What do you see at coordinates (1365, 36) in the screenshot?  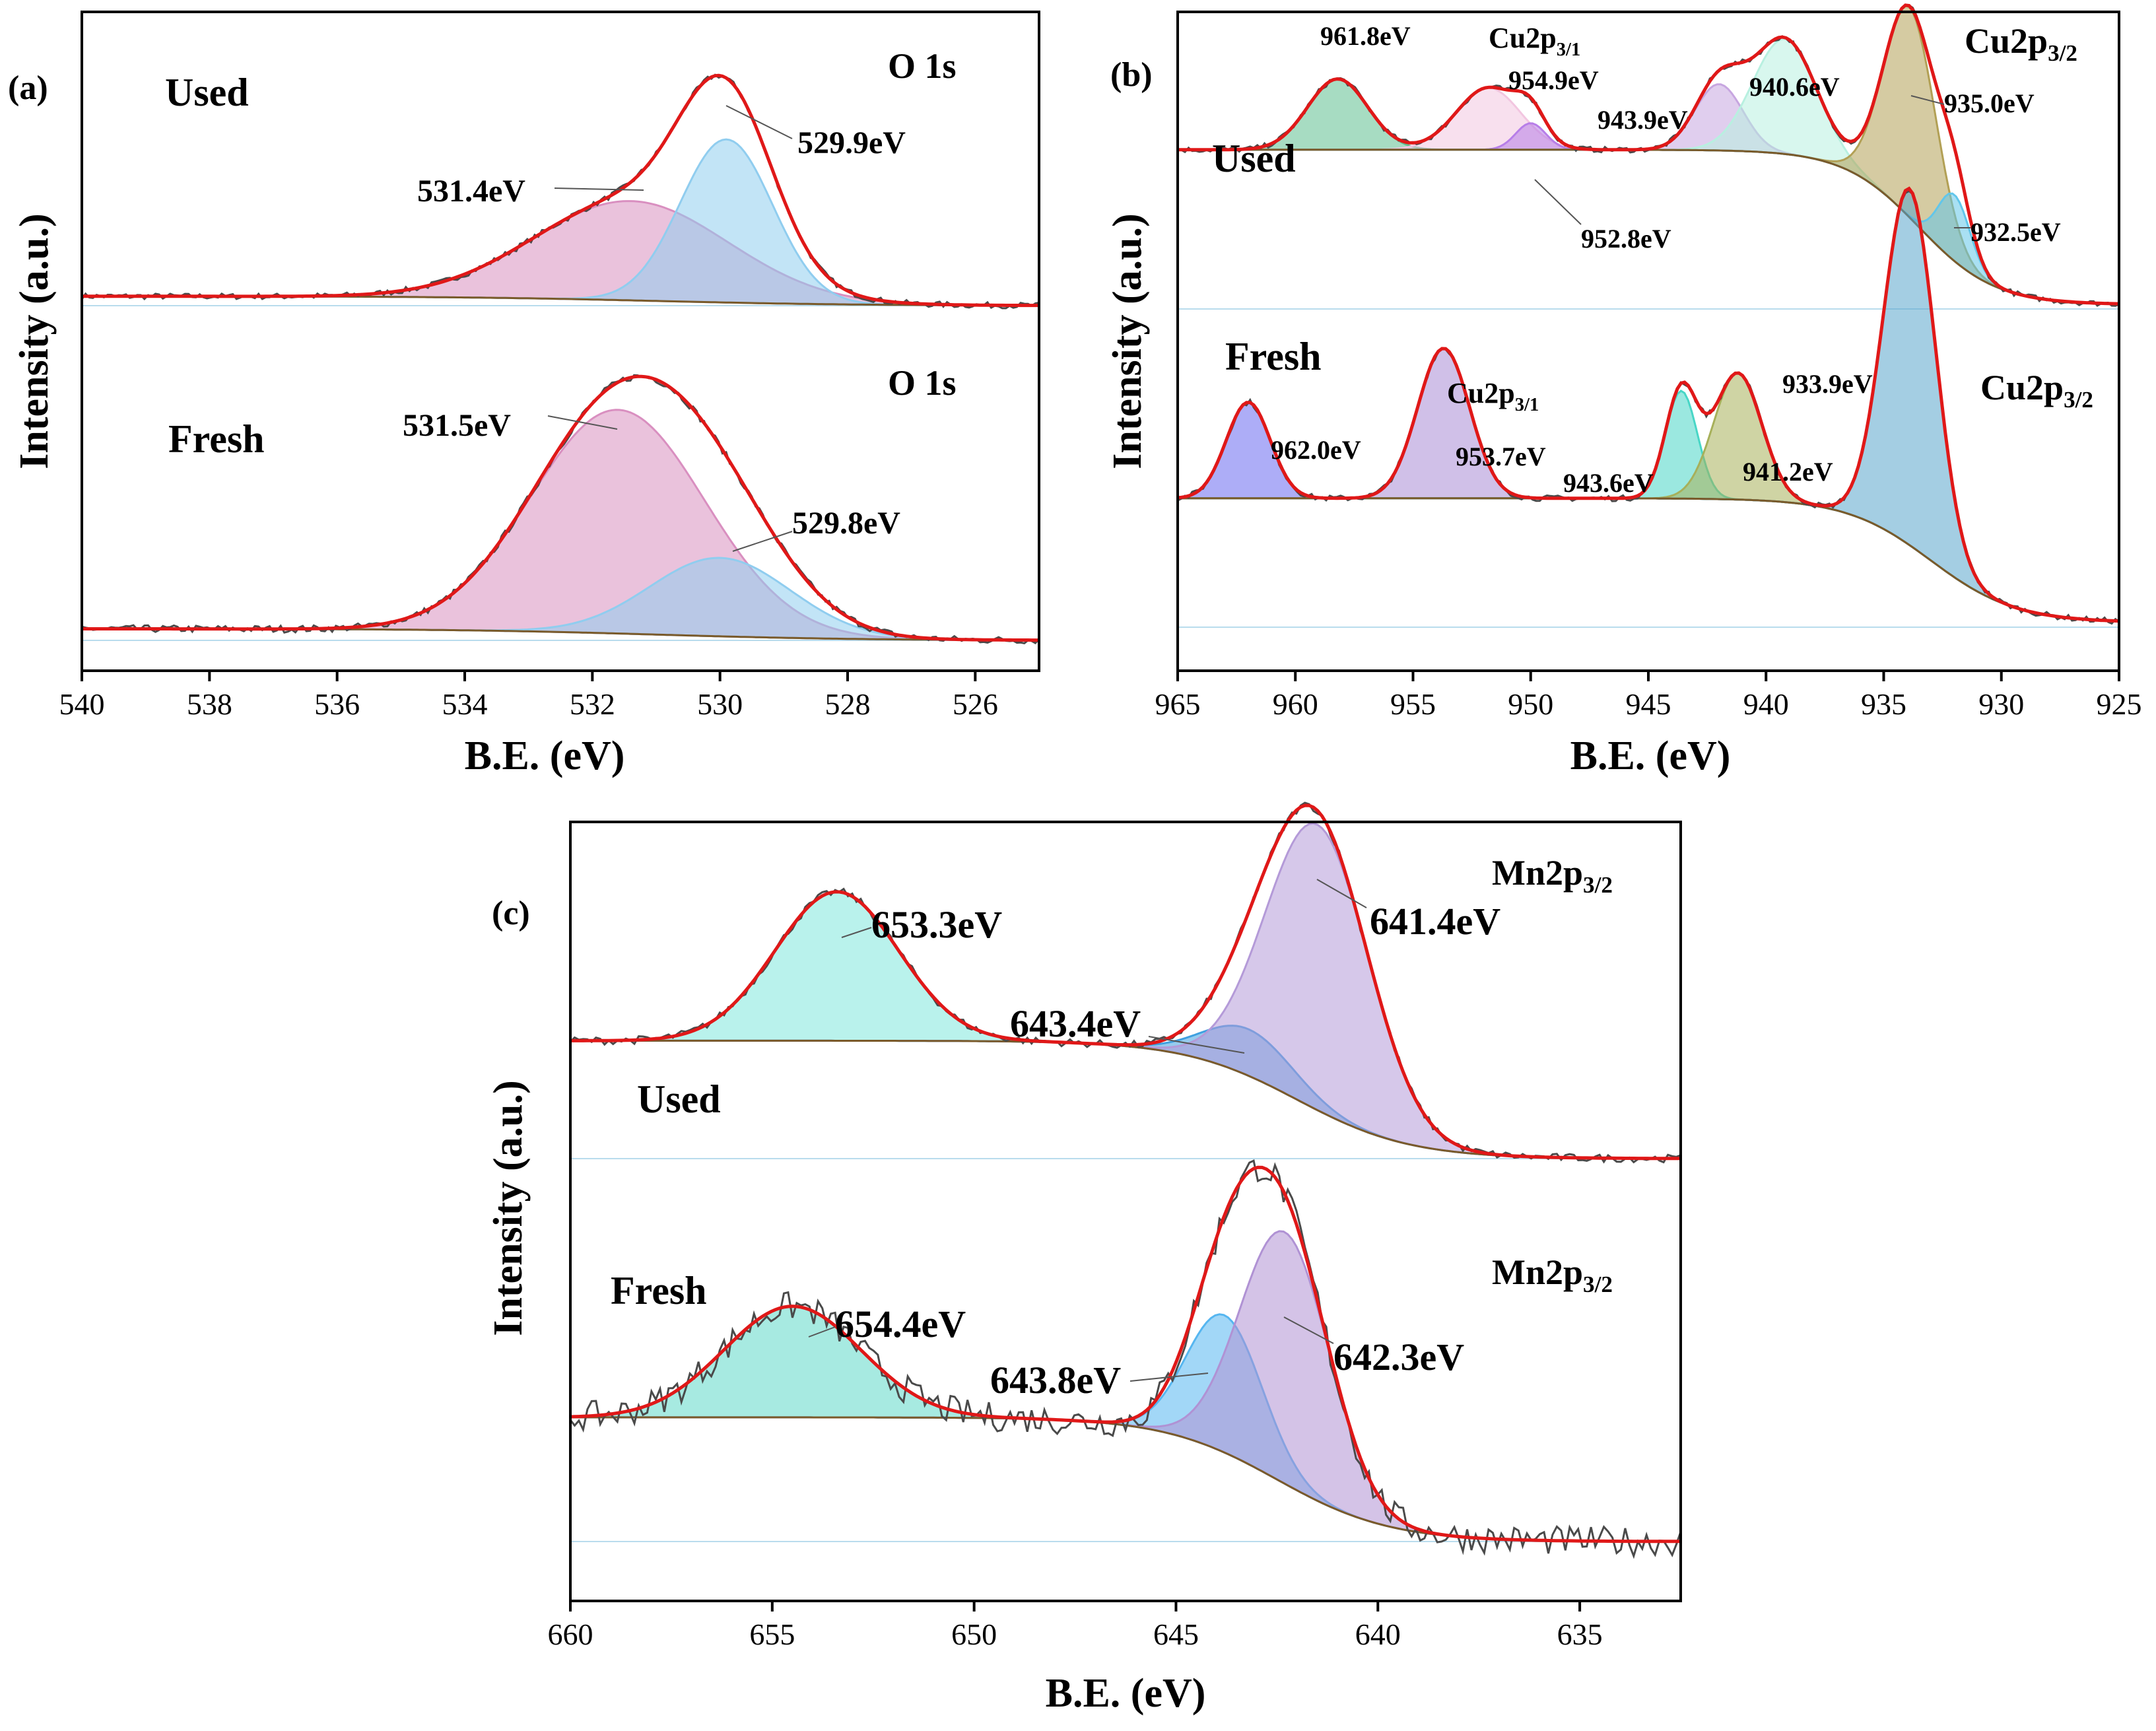 I see `peak-label-961-8: 961.8eV` at bounding box center [1365, 36].